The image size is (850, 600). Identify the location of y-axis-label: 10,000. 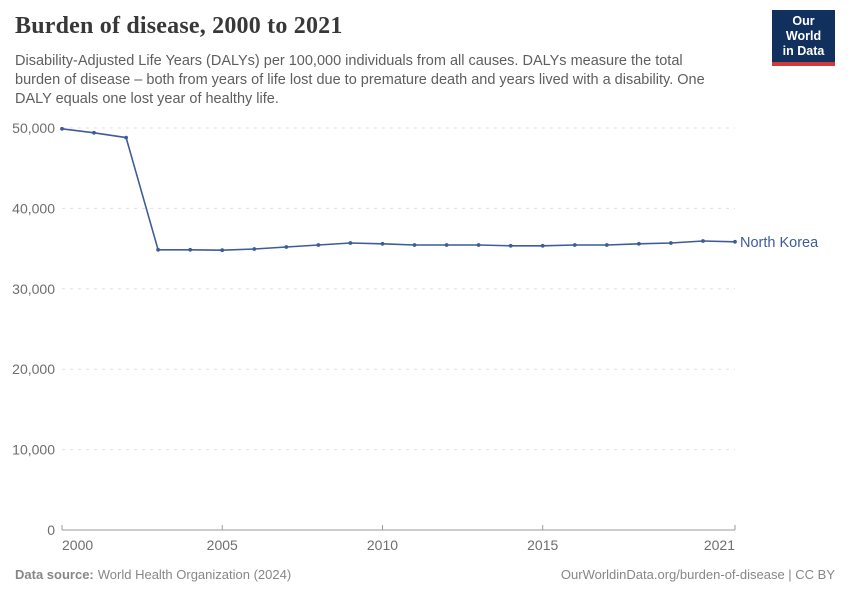
(33, 450).